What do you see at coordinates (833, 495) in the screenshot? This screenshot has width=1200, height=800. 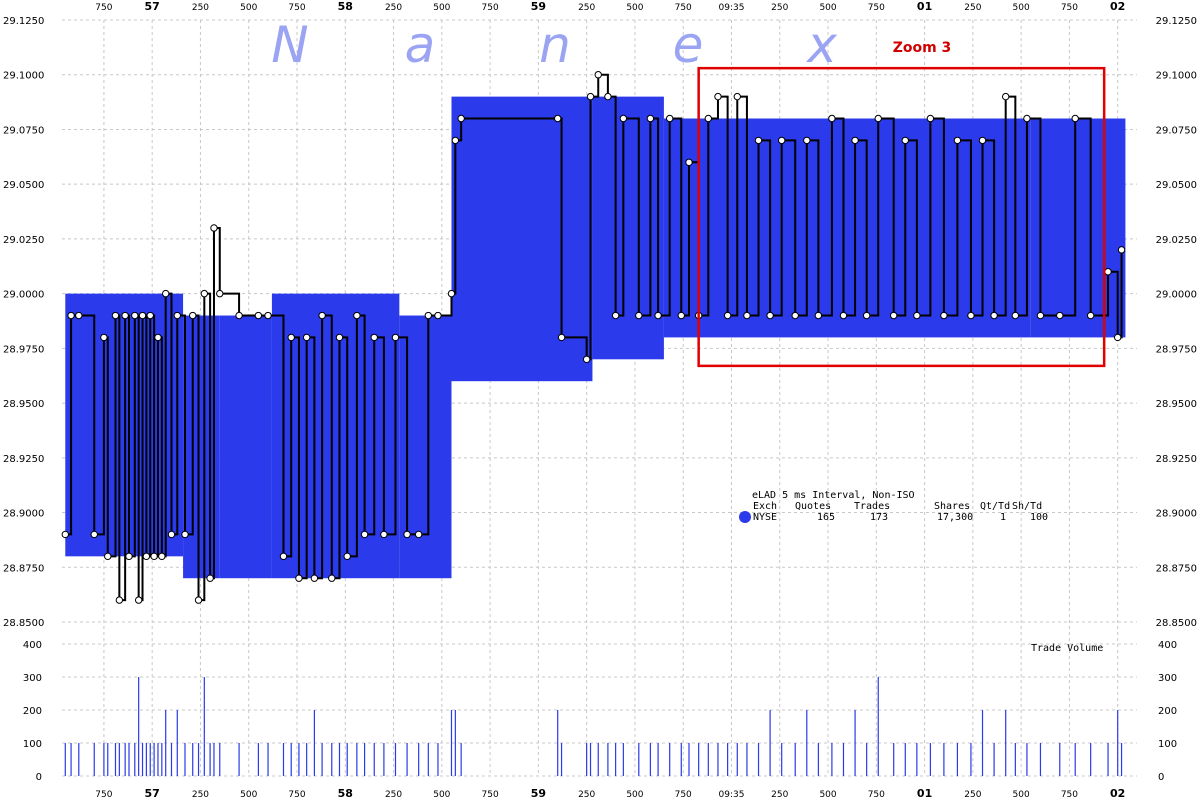 I see `legend-header: eLAD 5 ms Interval, Non-ISO` at bounding box center [833, 495].